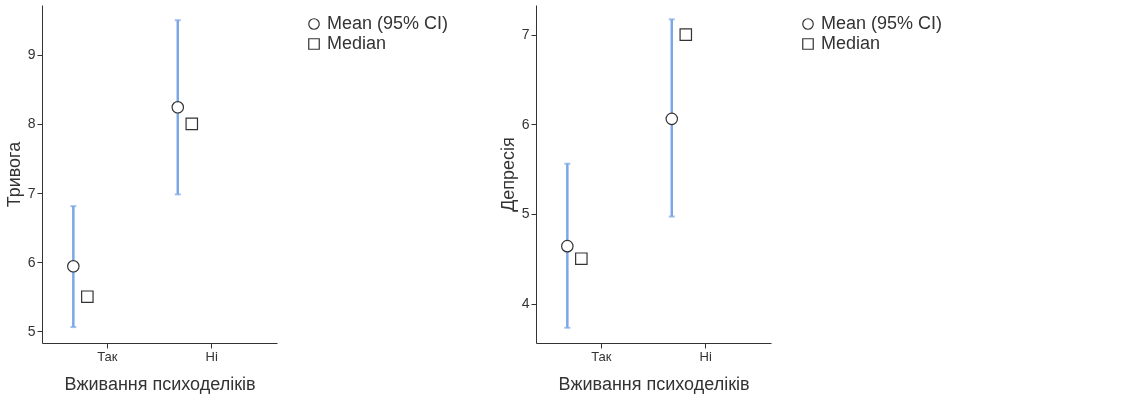 This screenshot has height=419, width=1122. Describe the element at coordinates (31, 123) in the screenshot. I see `y-tick-label: 8` at that location.